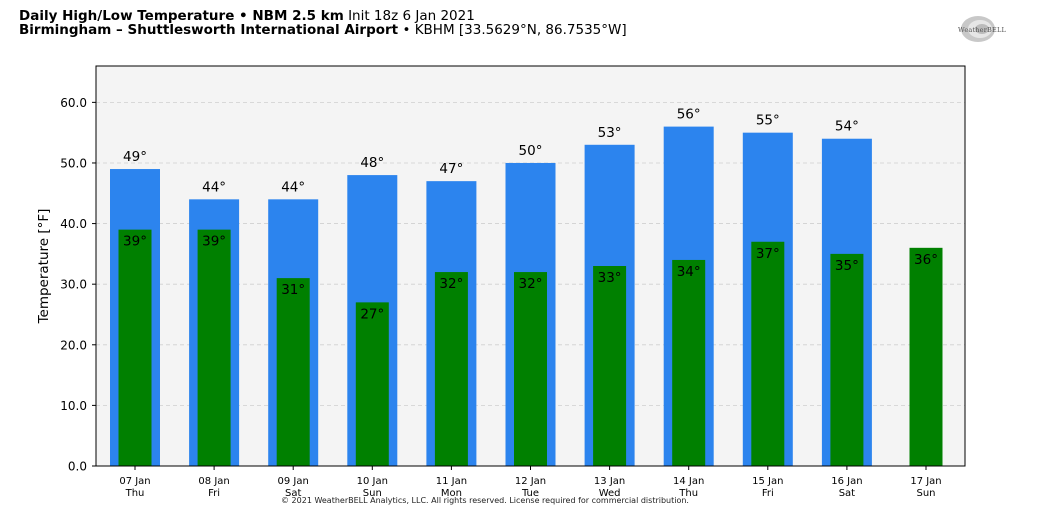 The height and width of the screenshot is (516, 1040). I want to click on x-tick-date: 13 Jan, so click(609, 481).